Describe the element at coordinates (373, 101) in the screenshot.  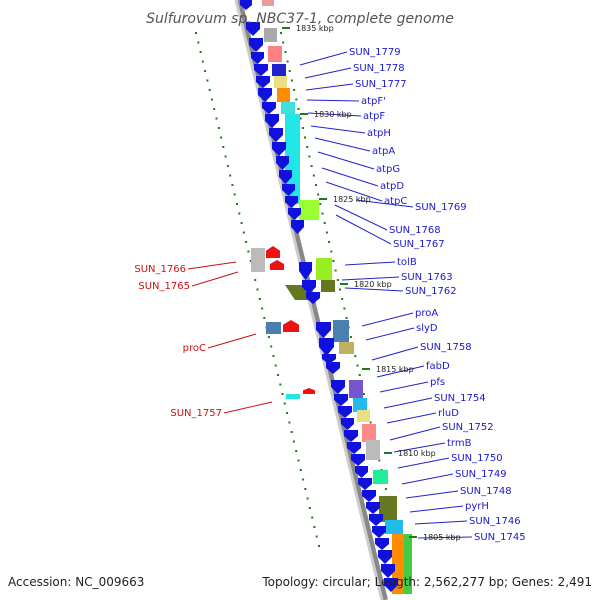
I see `gene-label: atpF'` at that location.